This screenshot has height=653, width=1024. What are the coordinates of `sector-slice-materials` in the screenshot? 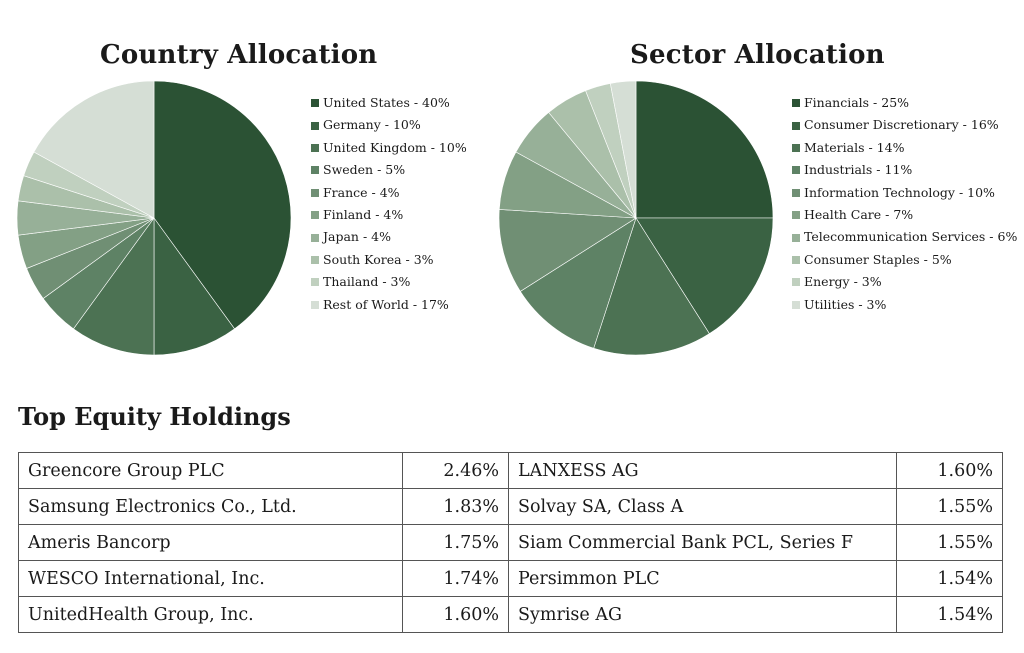 It's located at (651, 286).